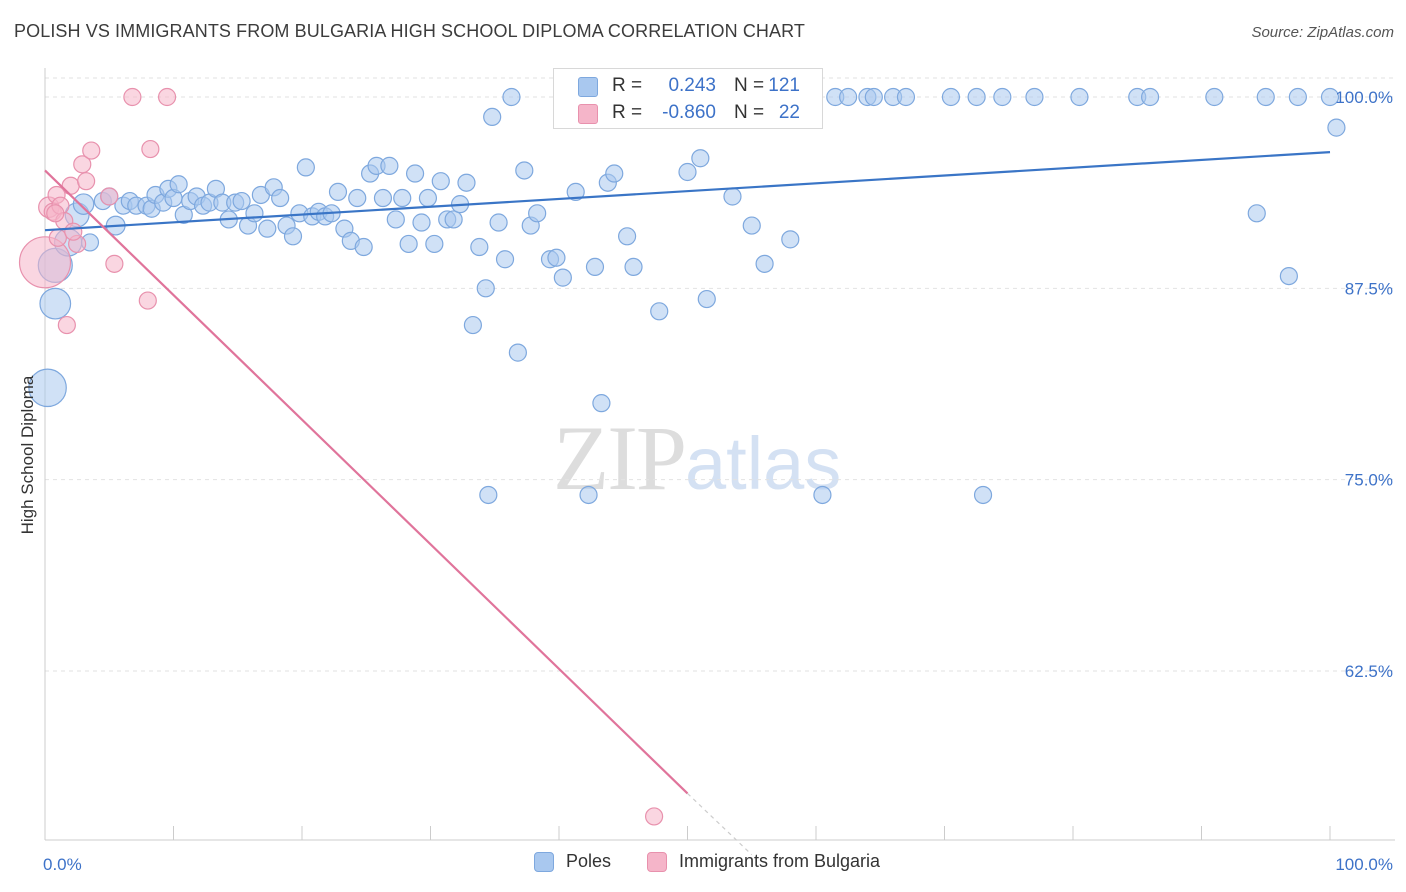  I want to click on legend-item-bulgaria: Immigrants from Bulgaria, so click(763, 861).